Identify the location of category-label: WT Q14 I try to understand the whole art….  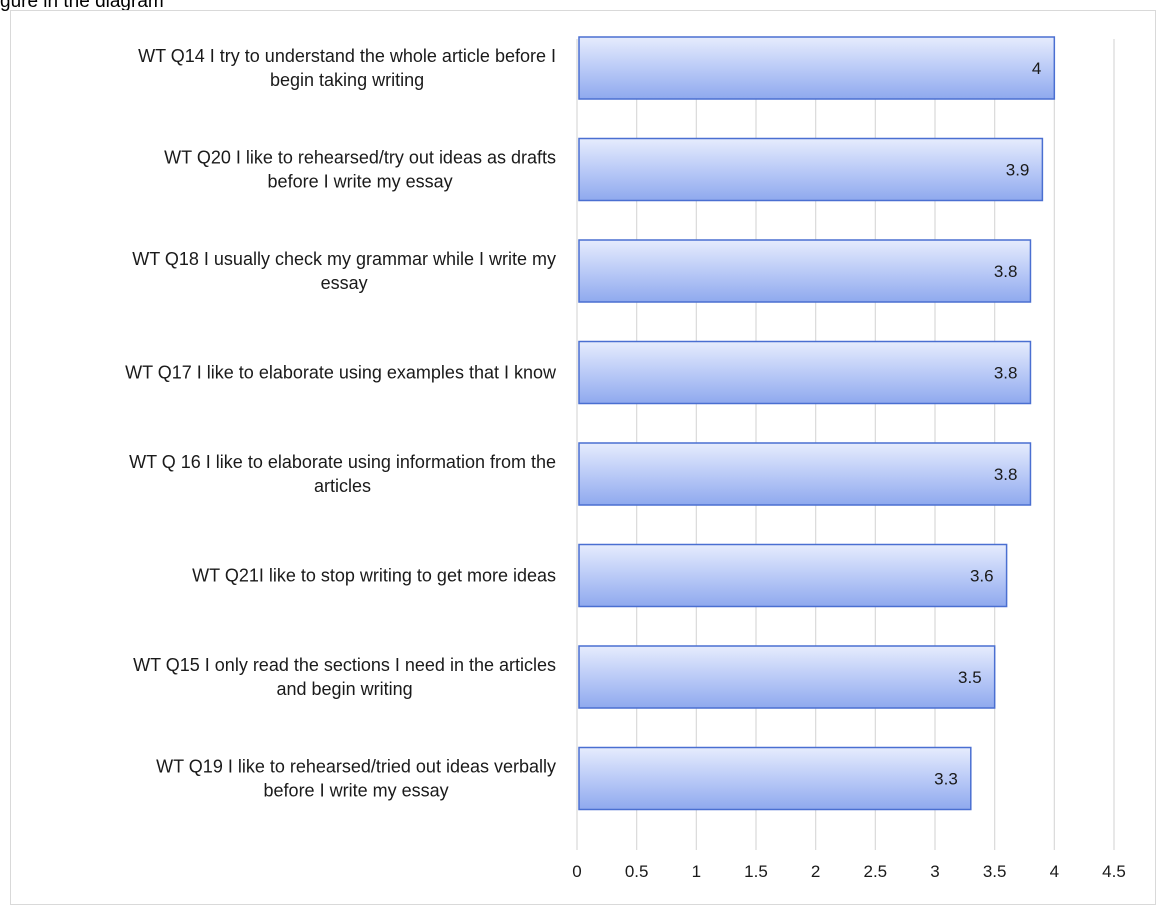
(347, 68).